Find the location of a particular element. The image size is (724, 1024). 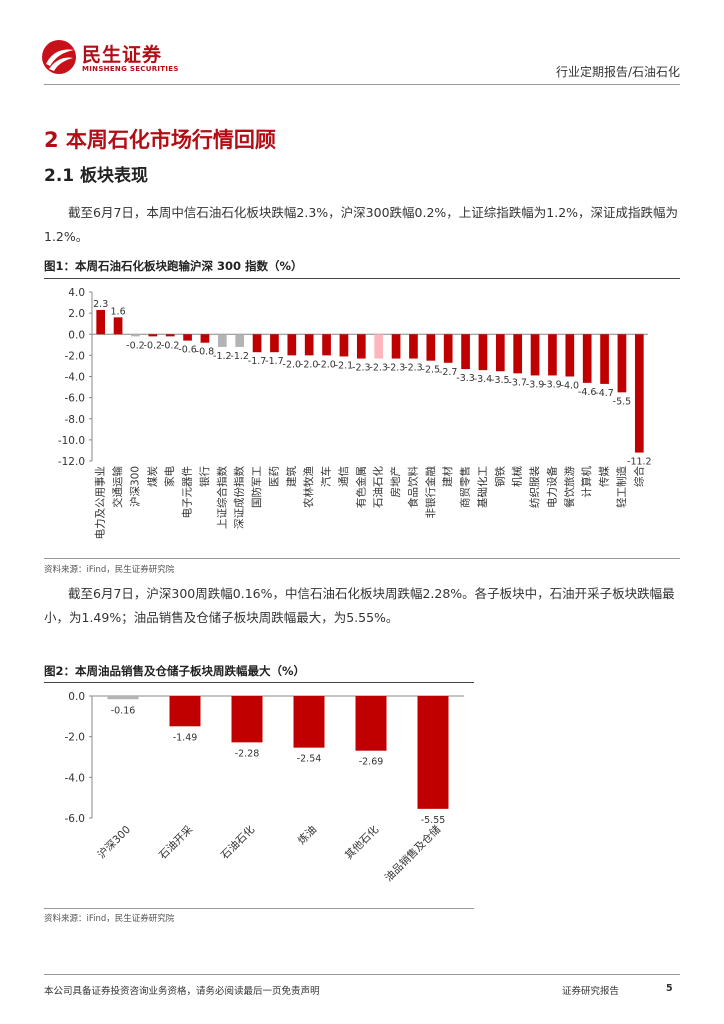

figure1-top-rule is located at coordinates (362, 278).